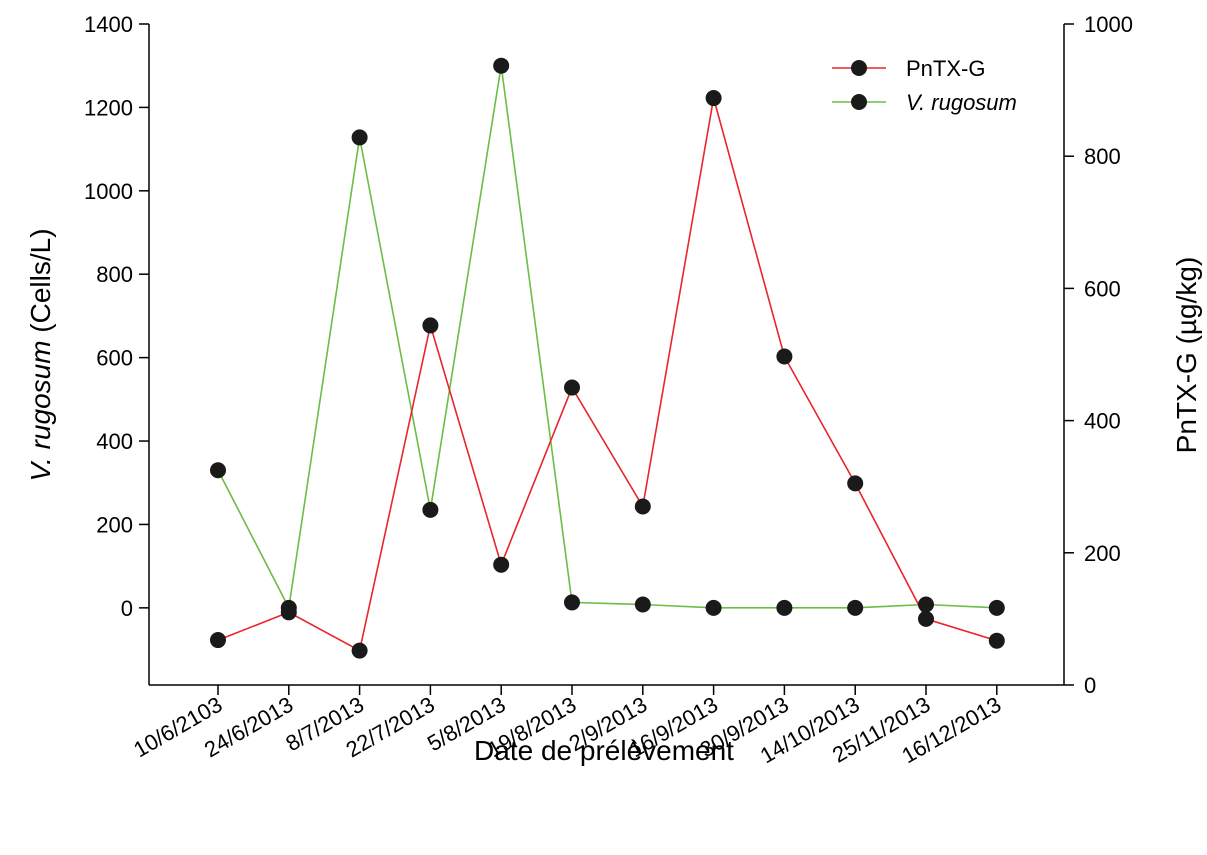 This screenshot has height=855, width=1207. I want to click on y-left-tick-label: 400, so click(114, 441).